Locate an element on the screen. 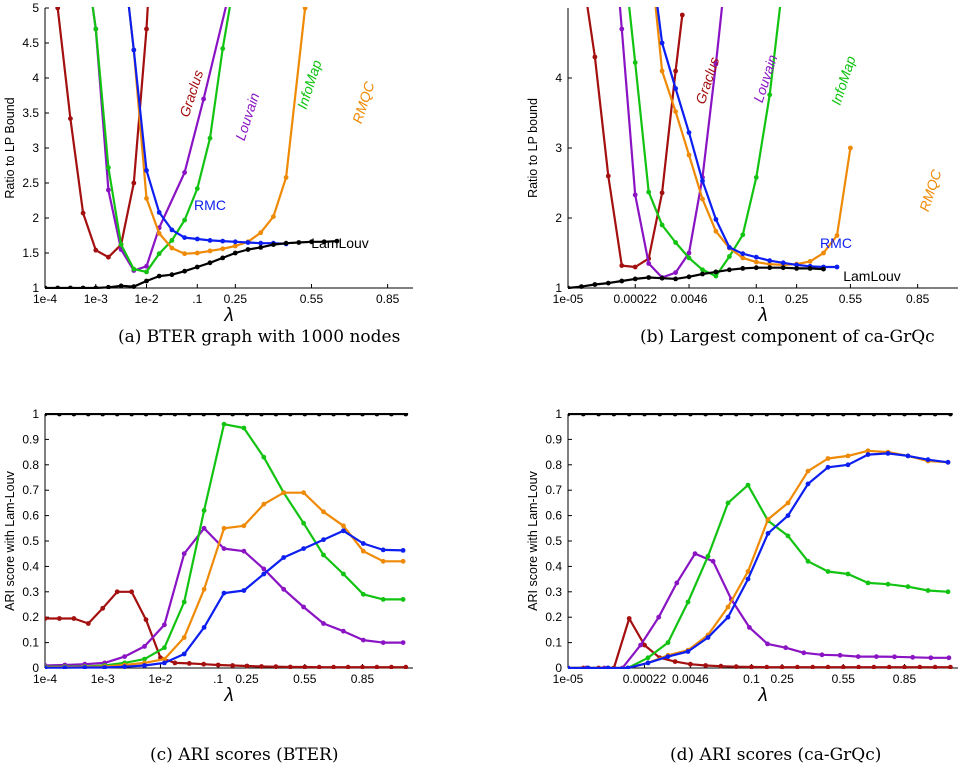  series-infomap is located at coordinates (759, 575).